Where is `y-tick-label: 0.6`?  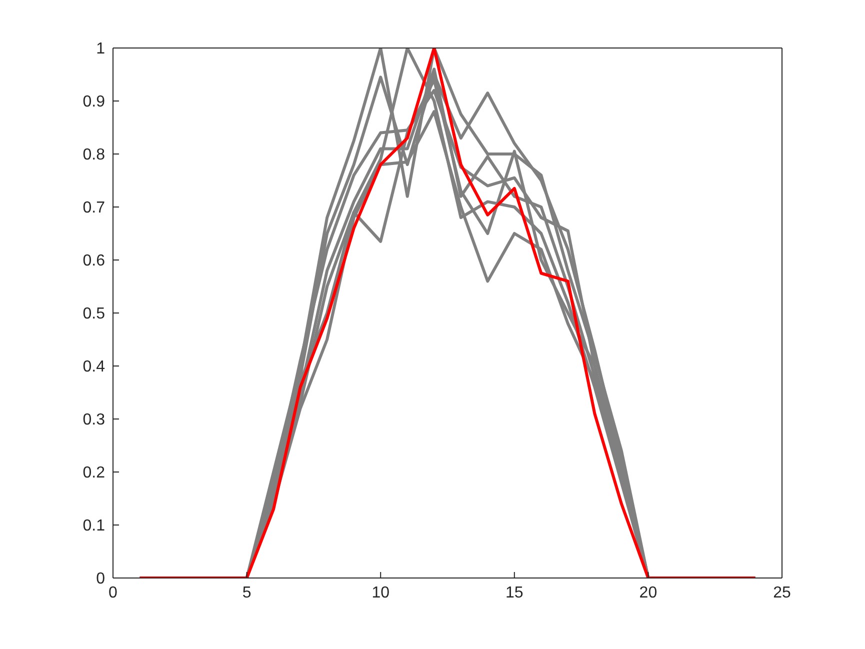 y-tick-label: 0.6 is located at coordinates (94, 261).